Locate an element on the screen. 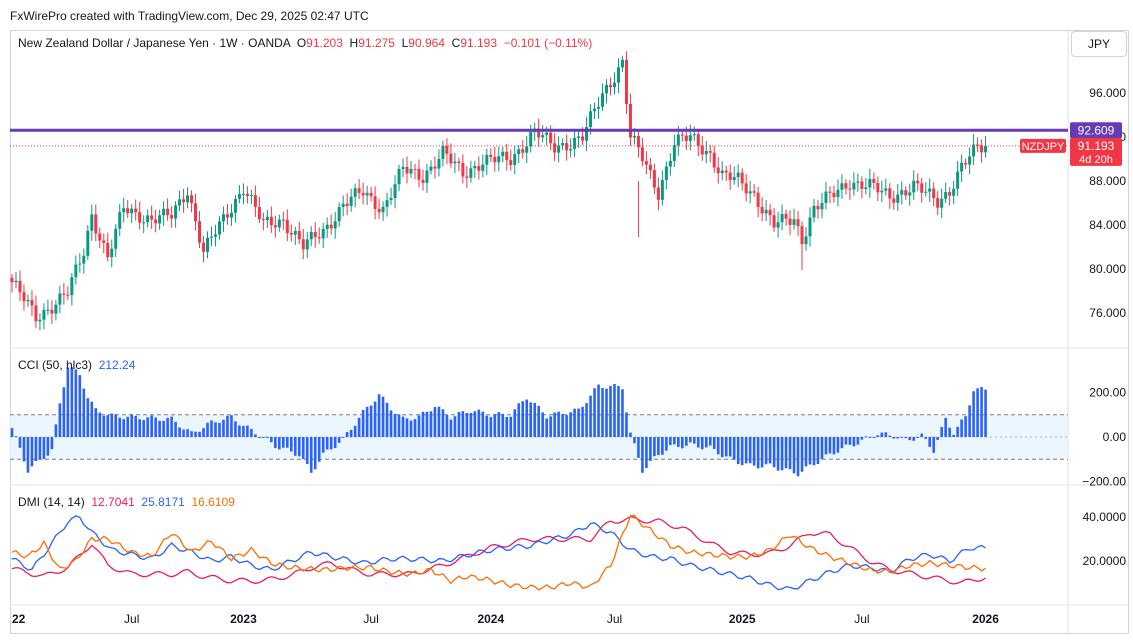  close-value: 91.193 is located at coordinates (479, 43).